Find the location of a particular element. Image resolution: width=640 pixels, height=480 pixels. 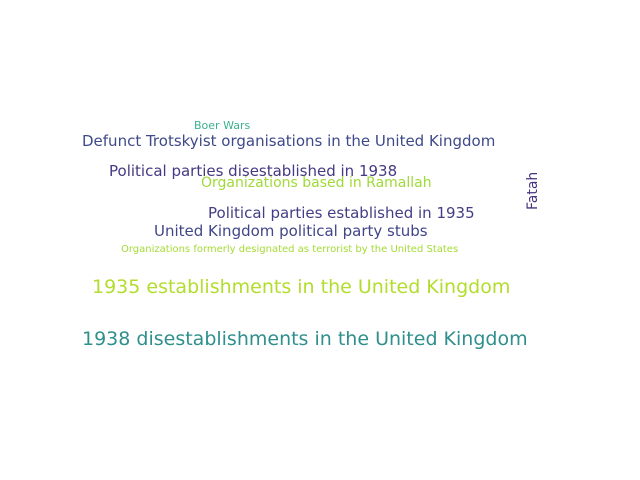

word-parties-established-1935: Political parties established in 1935 is located at coordinates (341, 213).